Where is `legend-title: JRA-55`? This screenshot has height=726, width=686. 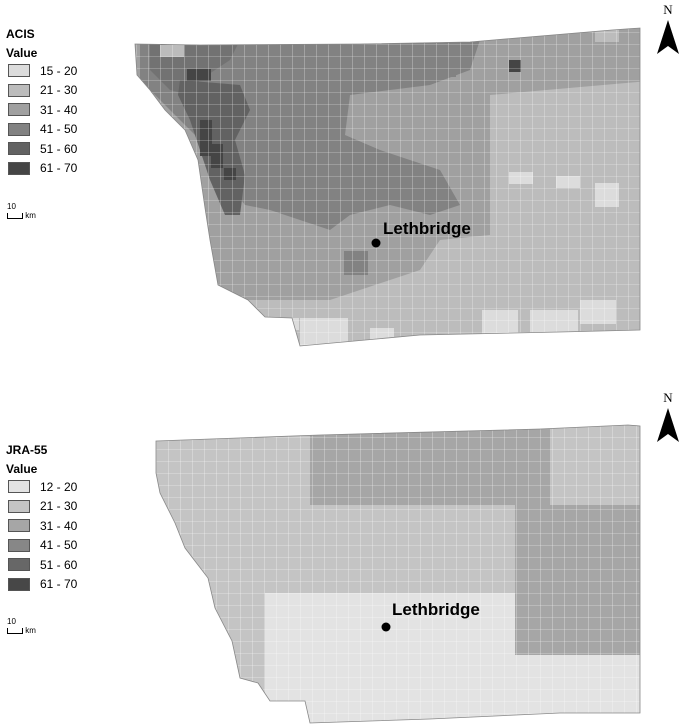
legend-title: JRA-55 is located at coordinates (27, 450).